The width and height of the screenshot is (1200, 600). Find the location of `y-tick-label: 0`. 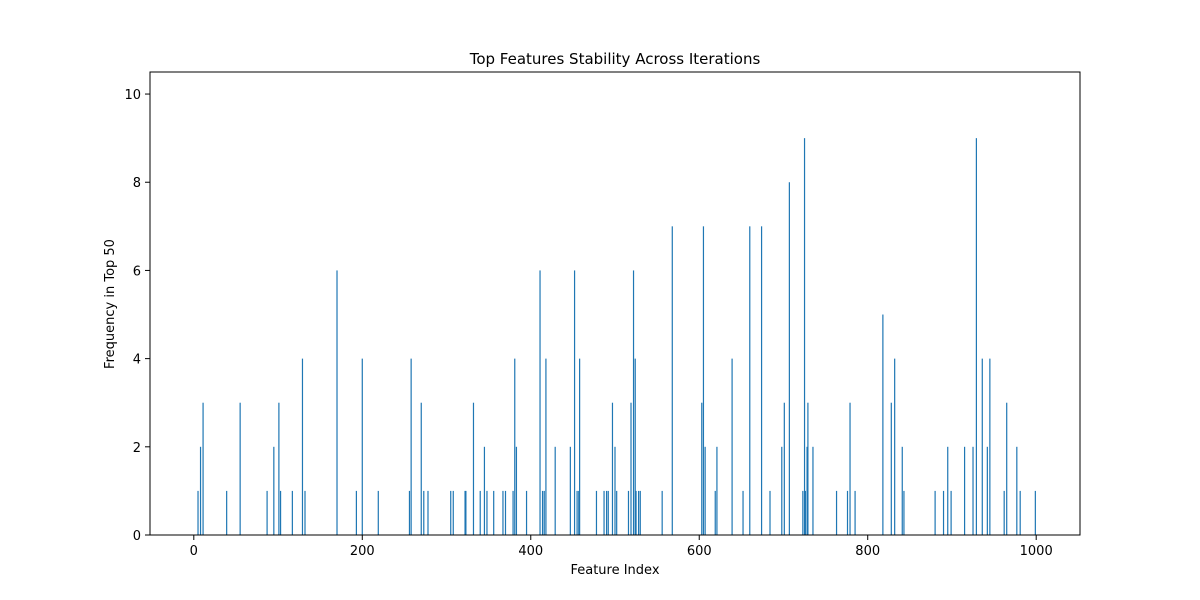

y-tick-label: 0 is located at coordinates (137, 536).